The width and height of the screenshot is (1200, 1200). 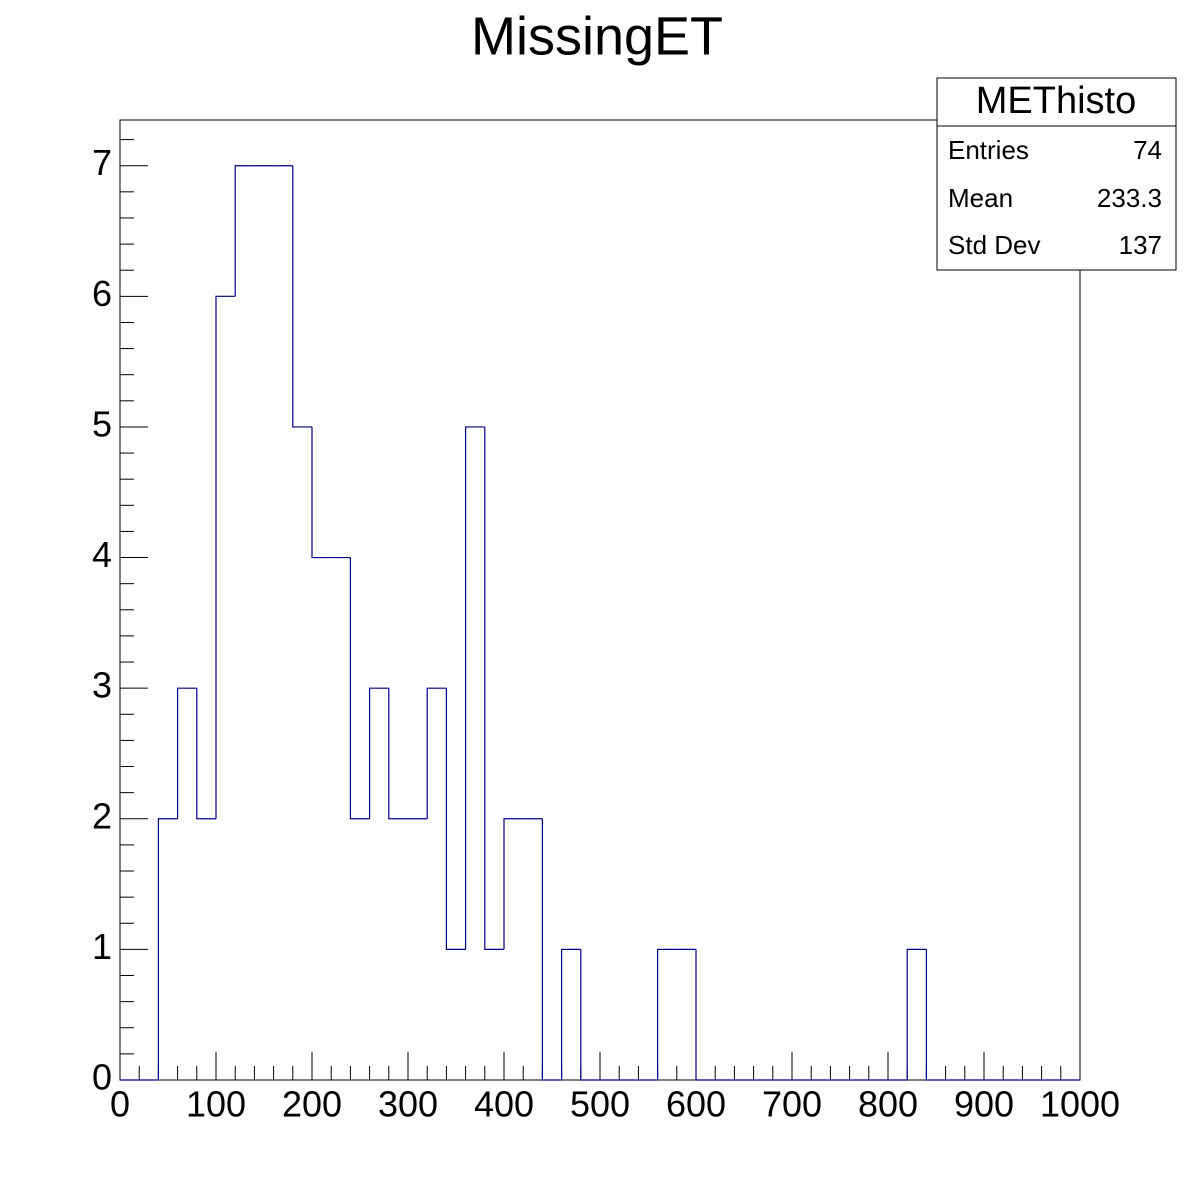 I want to click on stats-title: METhisto, so click(x=1056, y=101).